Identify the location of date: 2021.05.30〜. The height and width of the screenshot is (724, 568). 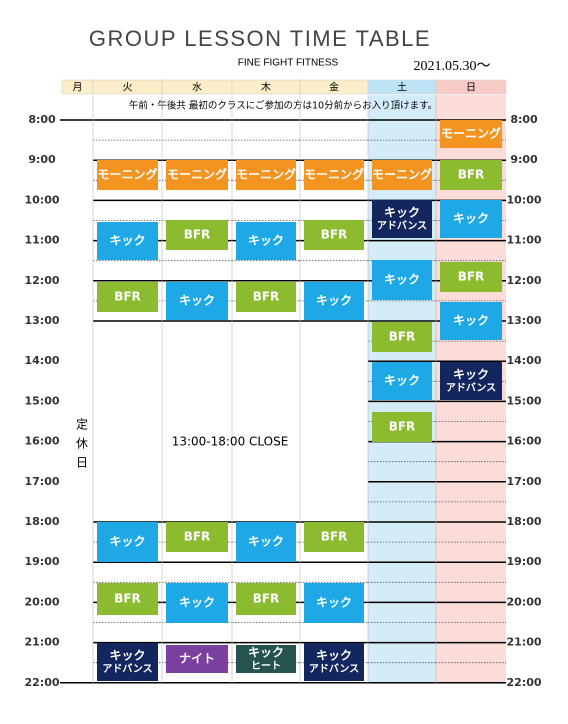
(452, 66).